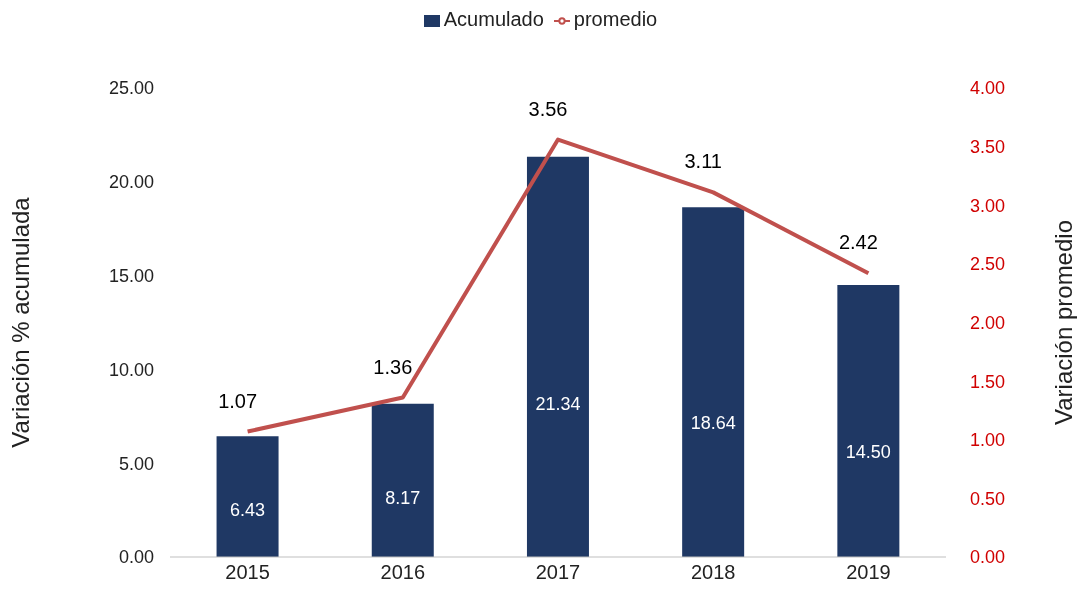 This screenshot has height=597, width=1081. Describe the element at coordinates (988, 147) in the screenshot. I see `y2-tick-label: 3.50` at that location.